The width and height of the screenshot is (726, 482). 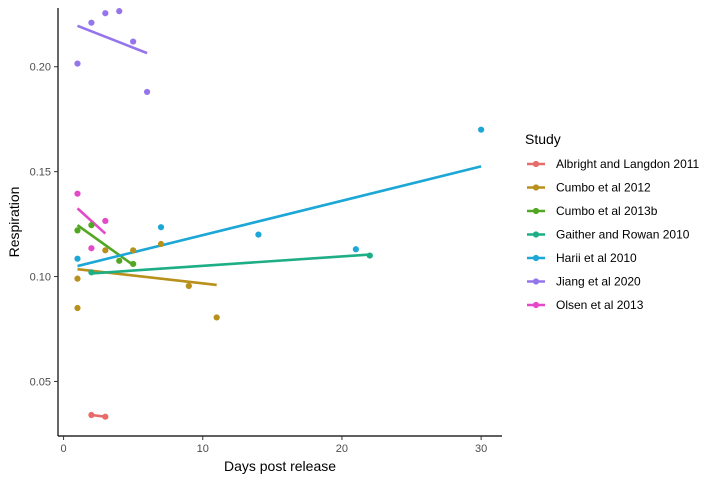 What do you see at coordinates (628, 164) in the screenshot?
I see `legend-label: Albright and Langdon 2011` at bounding box center [628, 164].